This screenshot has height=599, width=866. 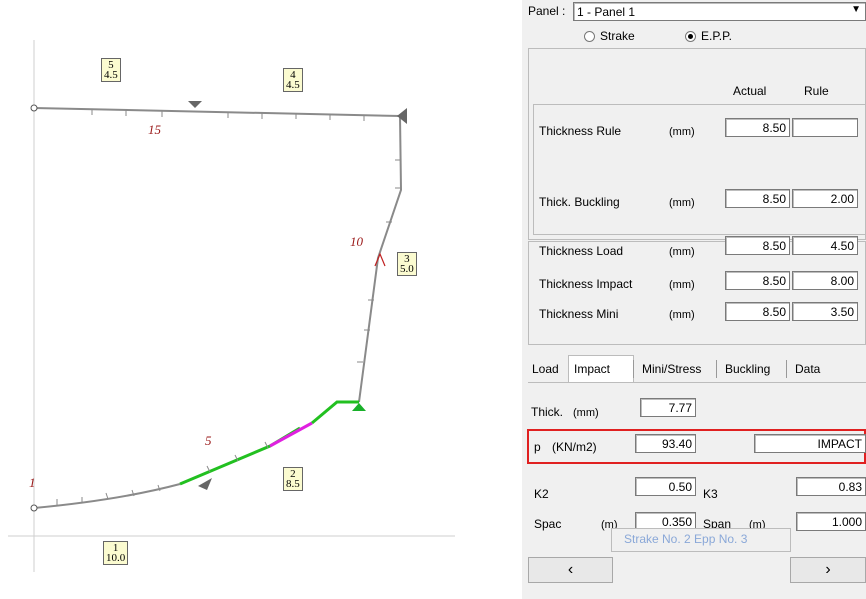 What do you see at coordinates (831, 486) in the screenshot?
I see `k3-input: 0.83` at bounding box center [831, 486].